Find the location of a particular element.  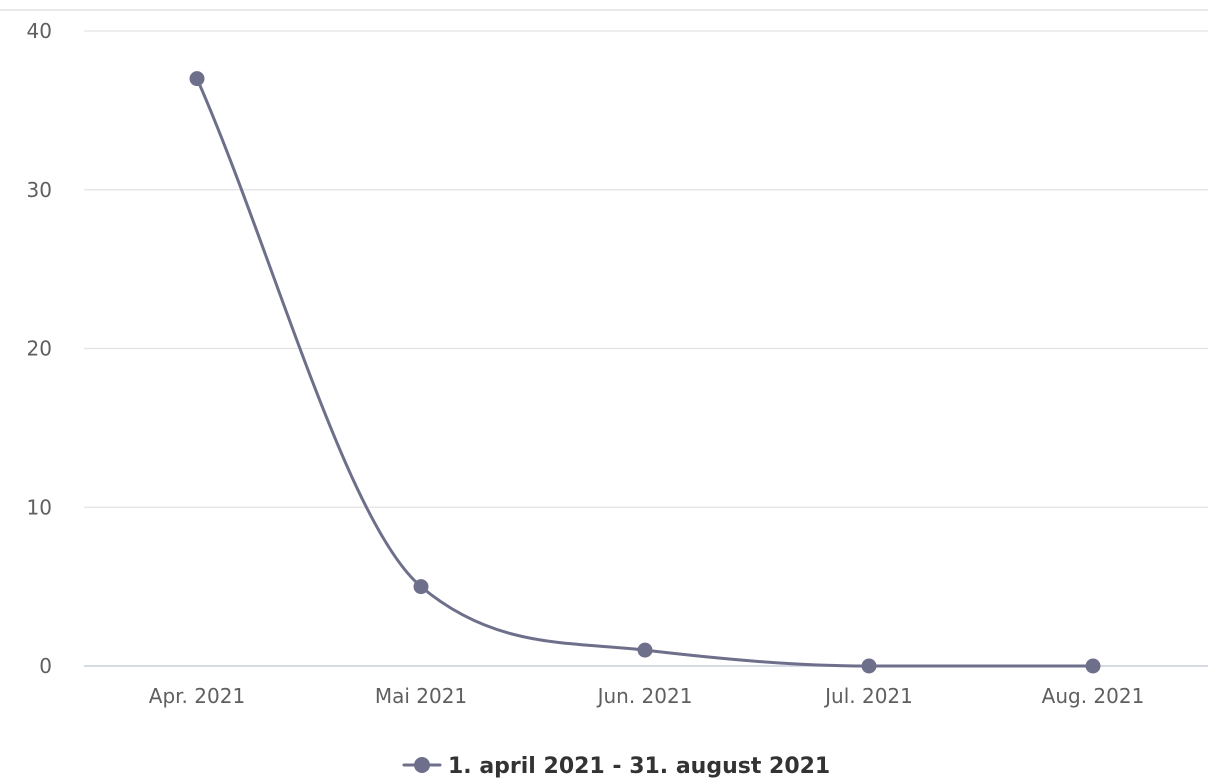

y-tick-label: 20 is located at coordinates (39, 349).